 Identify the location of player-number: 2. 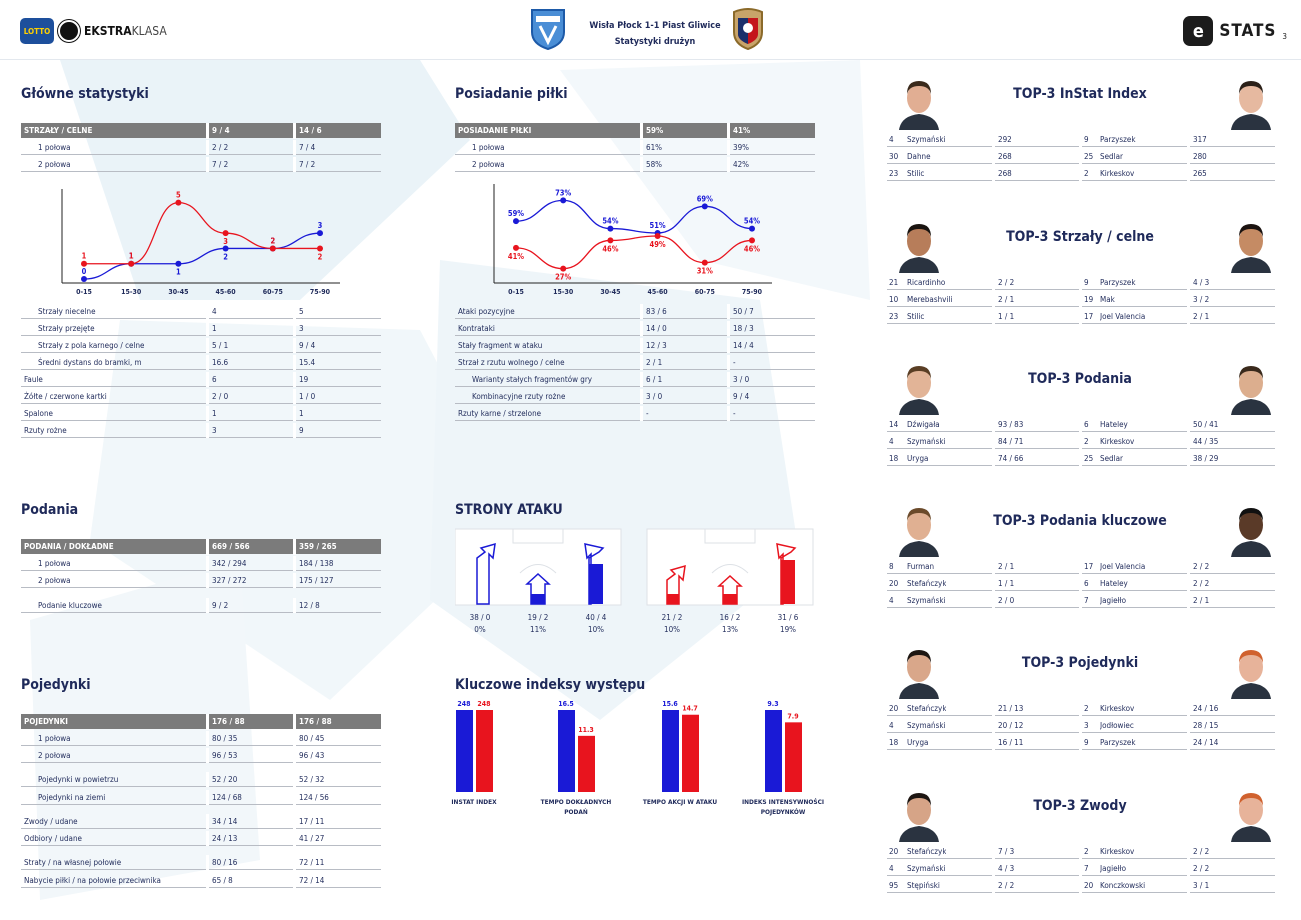
(1086, 441).